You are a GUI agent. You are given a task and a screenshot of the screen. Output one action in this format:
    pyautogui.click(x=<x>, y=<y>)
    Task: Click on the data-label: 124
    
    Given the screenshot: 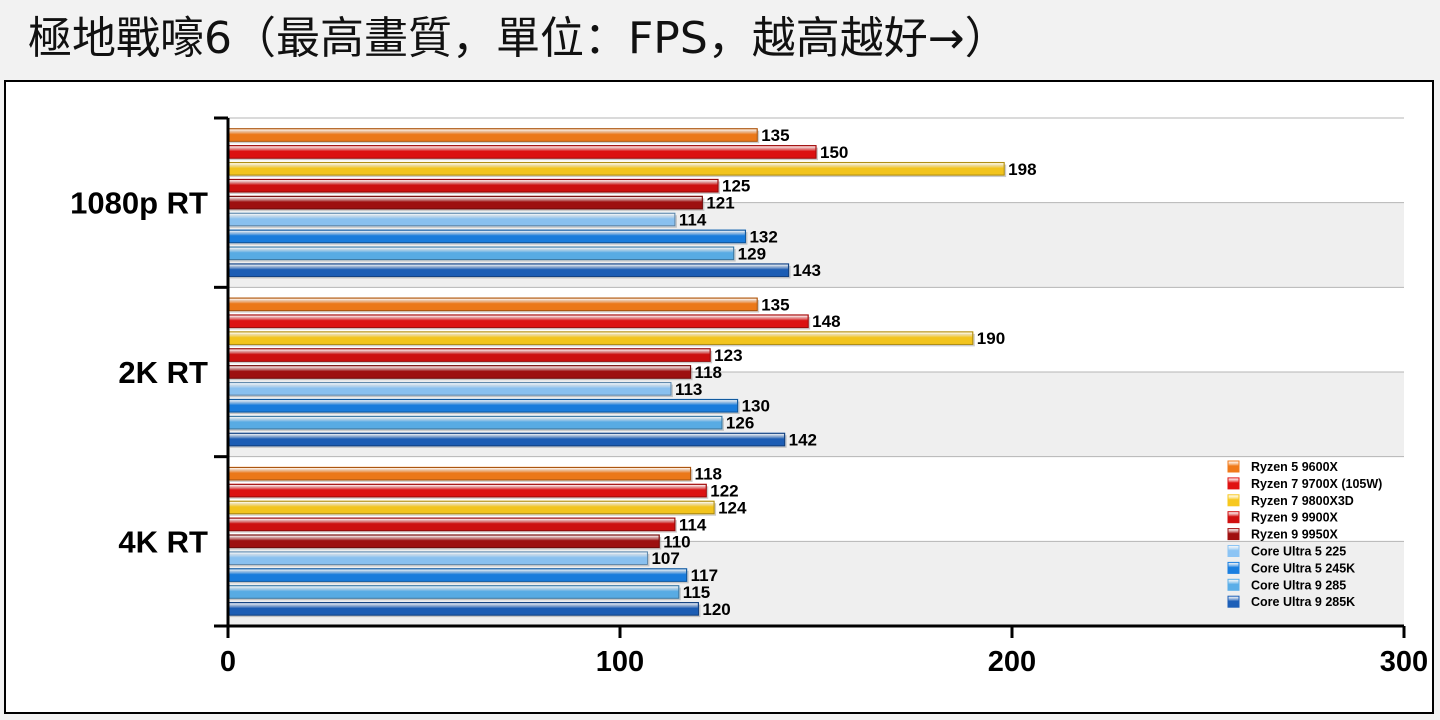 What is the action you would take?
    pyautogui.click(x=732, y=507)
    